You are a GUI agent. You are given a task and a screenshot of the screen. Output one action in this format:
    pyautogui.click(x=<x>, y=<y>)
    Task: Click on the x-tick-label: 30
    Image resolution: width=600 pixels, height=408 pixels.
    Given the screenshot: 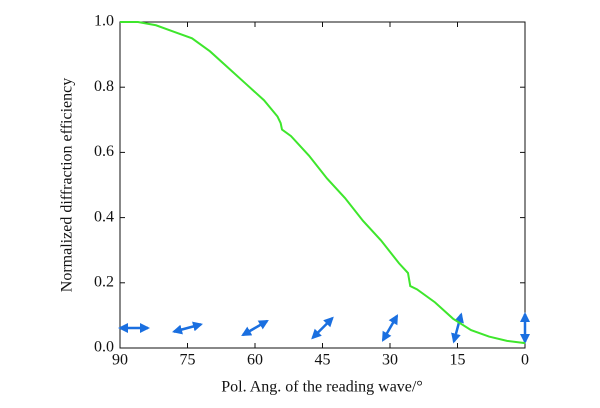 What is the action you would take?
    pyautogui.click(x=390, y=360)
    